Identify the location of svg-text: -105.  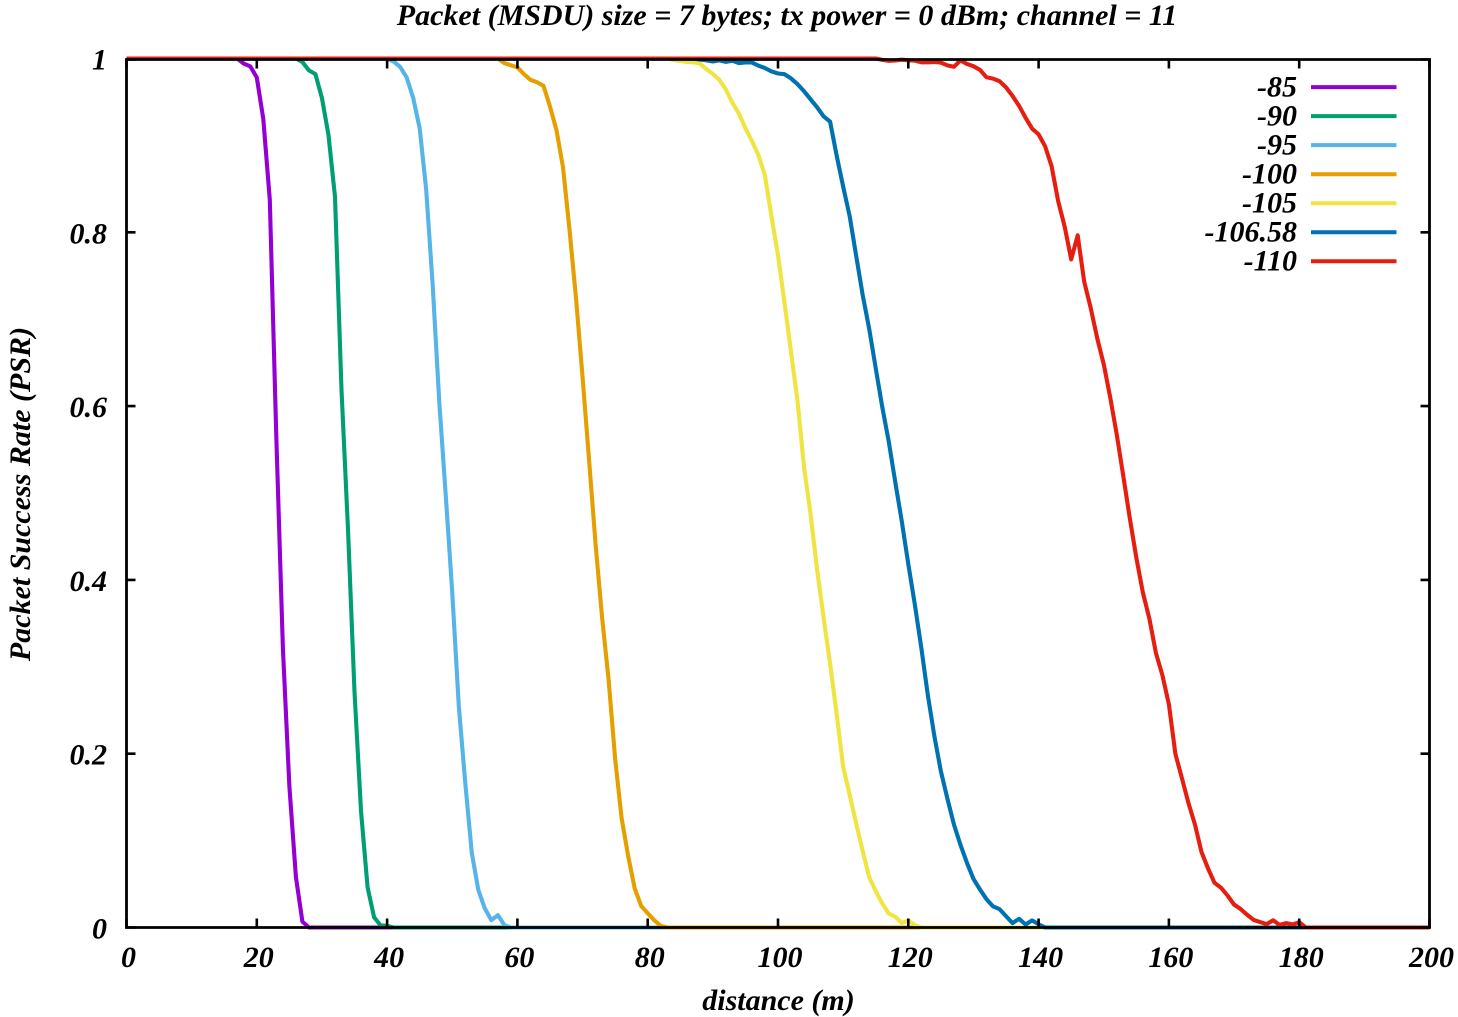
(1269, 203).